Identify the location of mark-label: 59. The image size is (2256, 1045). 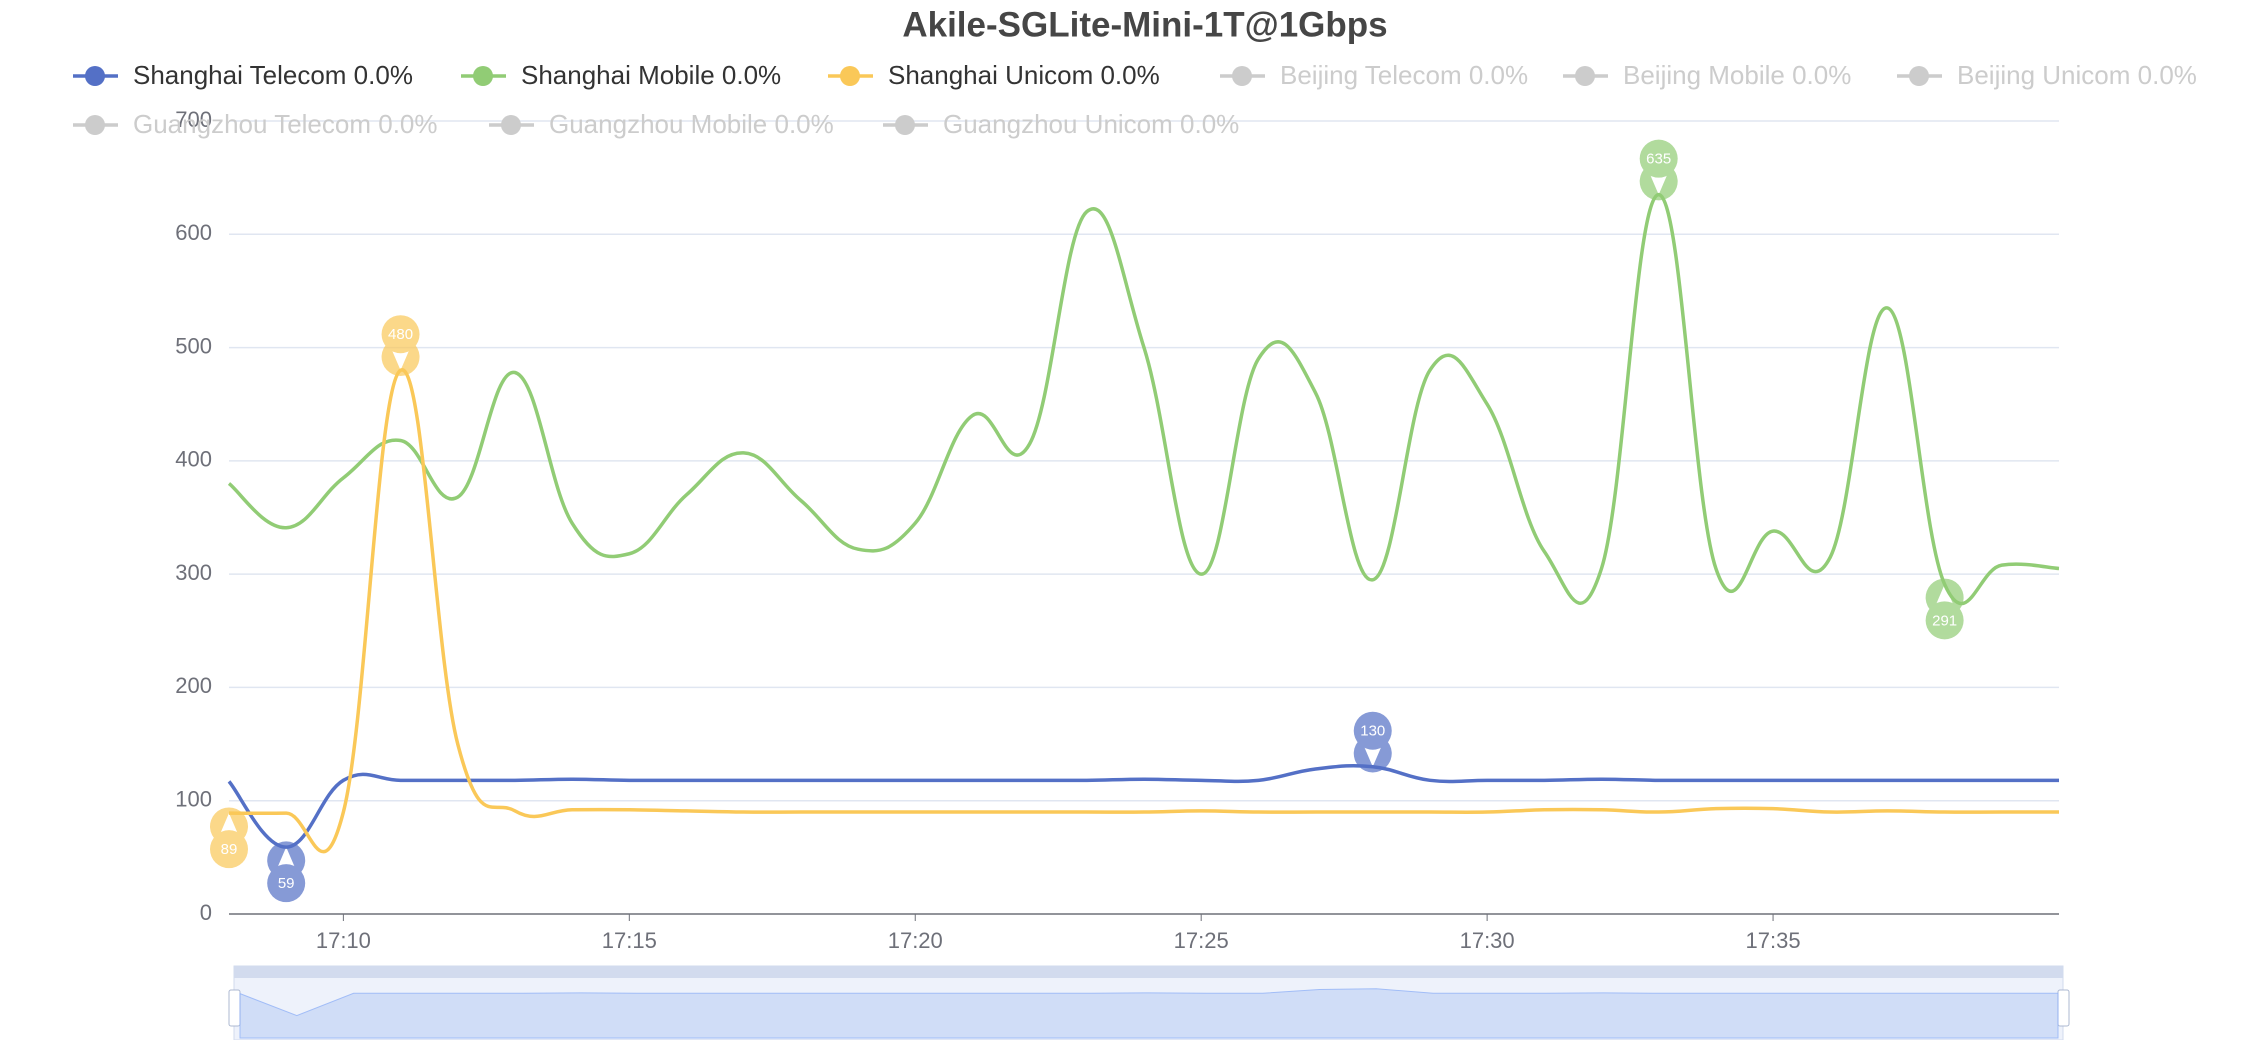
(286, 883).